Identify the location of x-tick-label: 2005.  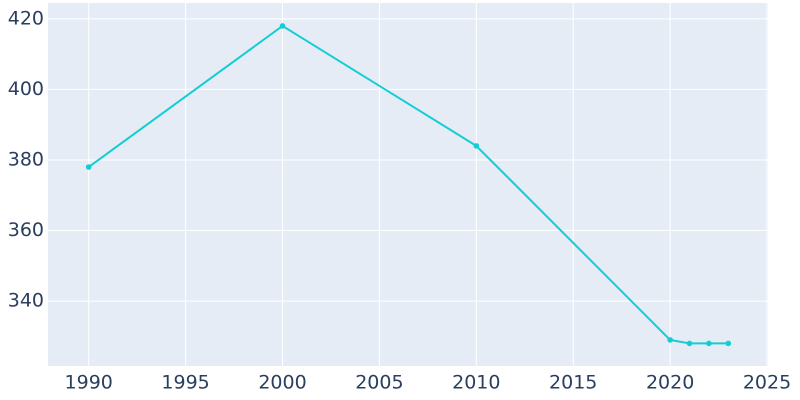
(379, 383).